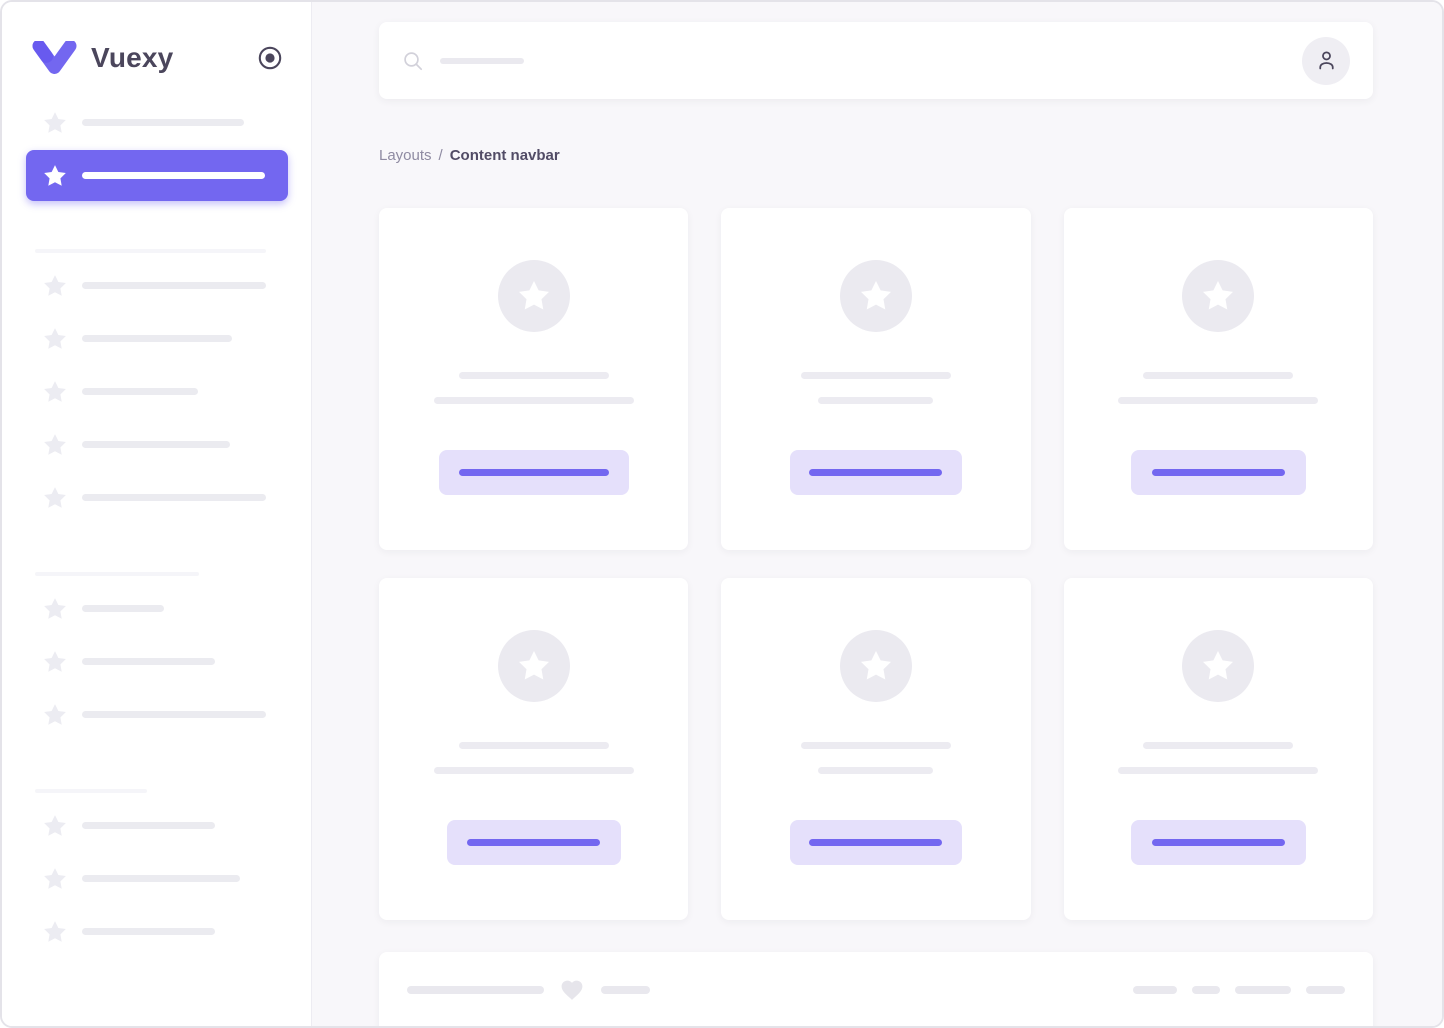 This screenshot has height=1028, width=1444. What do you see at coordinates (270, 58) in the screenshot?
I see `menu-pin-radio-icon` at bounding box center [270, 58].